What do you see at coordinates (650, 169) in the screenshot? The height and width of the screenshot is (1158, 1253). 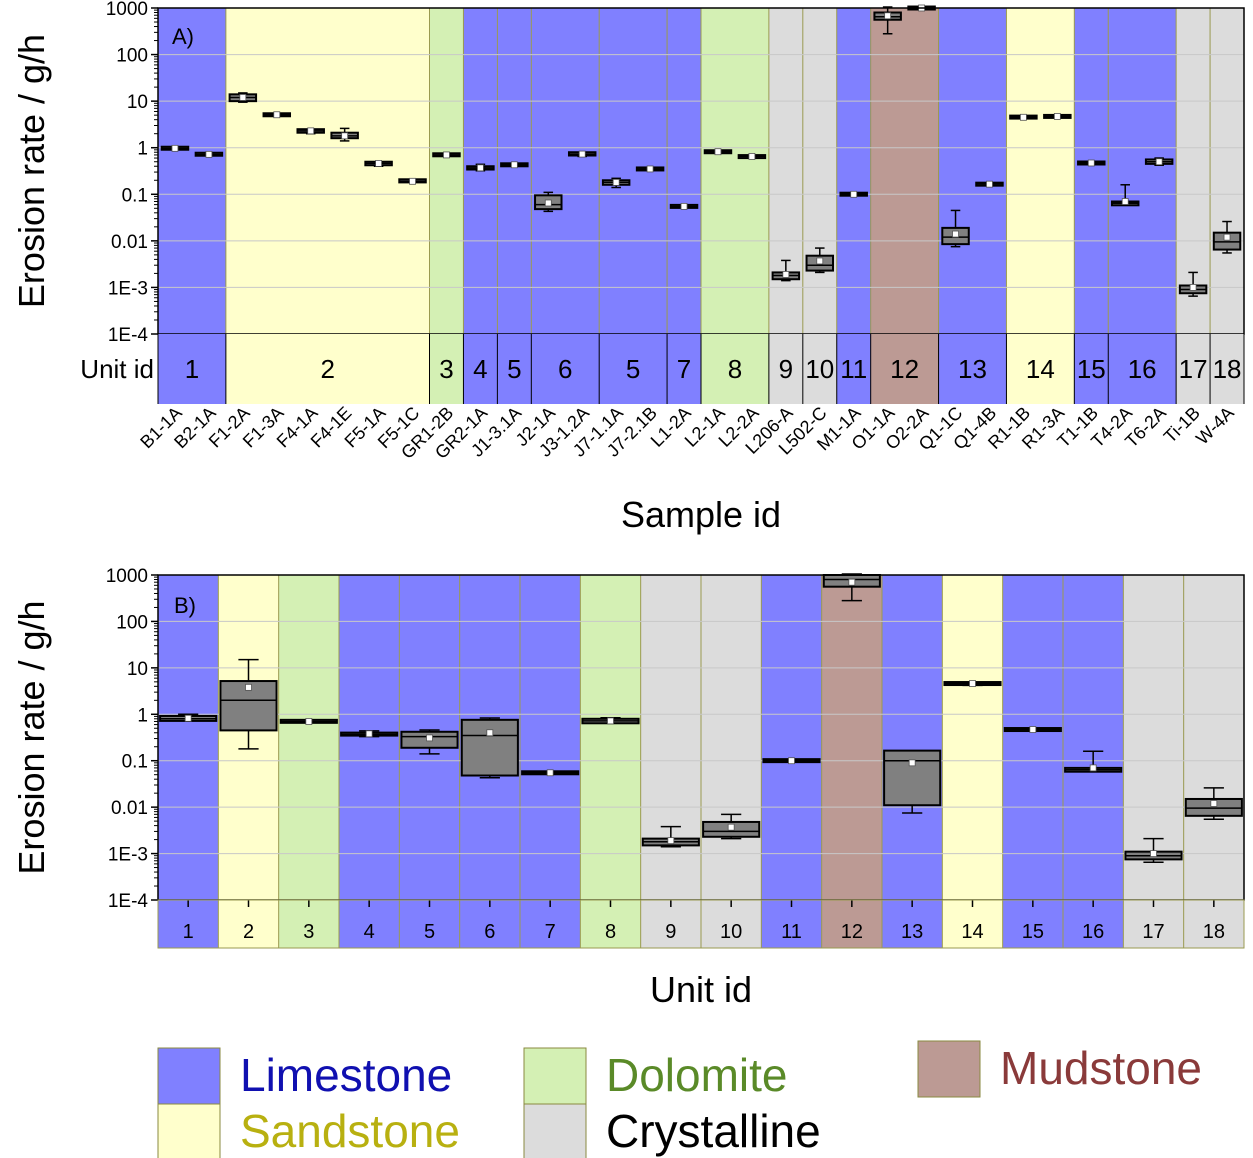 I see `sample-j7-2-1b-mean-marker` at bounding box center [650, 169].